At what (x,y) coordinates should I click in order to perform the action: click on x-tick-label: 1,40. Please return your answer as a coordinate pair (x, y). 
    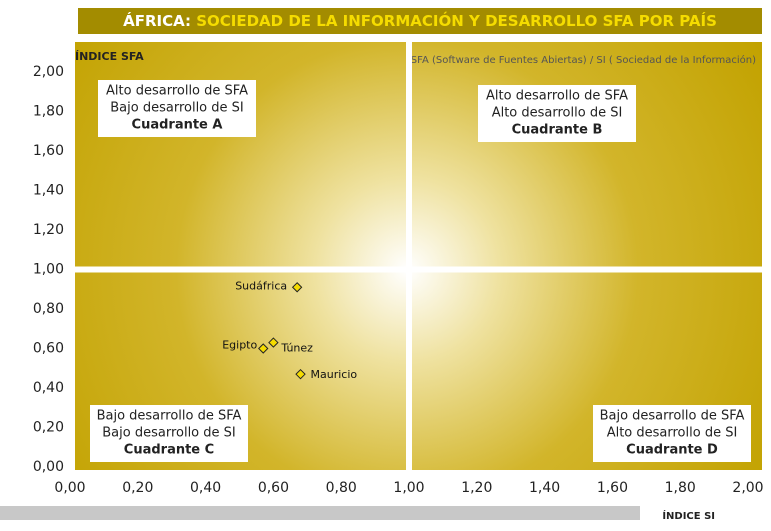
    Looking at the image, I should click on (544, 488).